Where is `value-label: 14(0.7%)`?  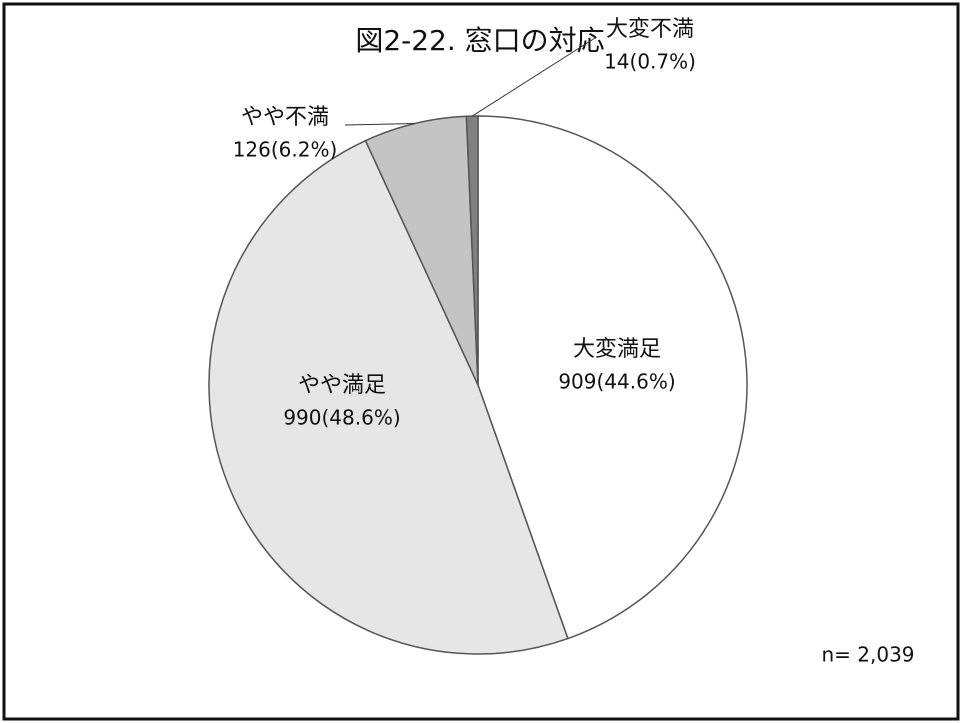
value-label: 14(0.7%) is located at coordinates (650, 62).